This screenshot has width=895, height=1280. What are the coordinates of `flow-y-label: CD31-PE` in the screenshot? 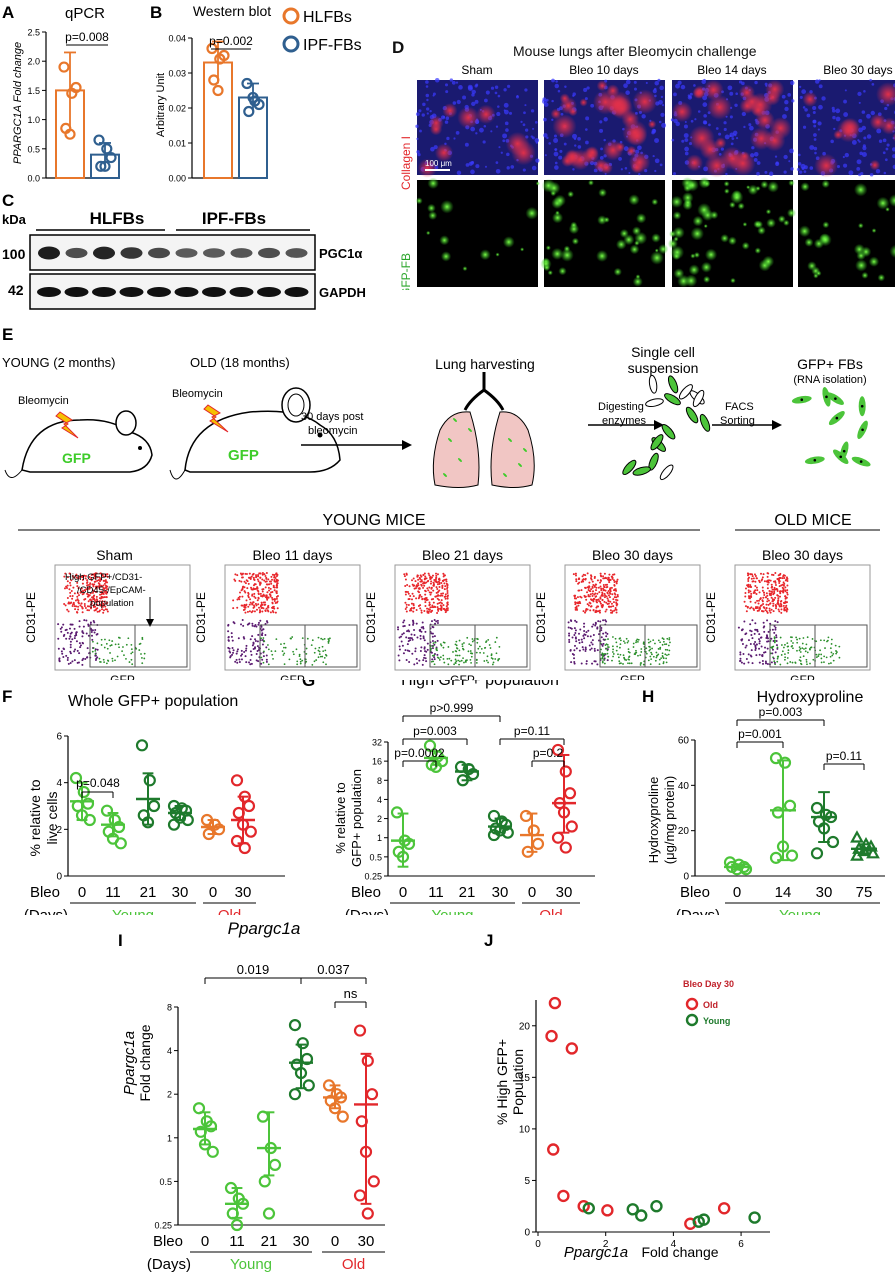 It's located at (201, 617).